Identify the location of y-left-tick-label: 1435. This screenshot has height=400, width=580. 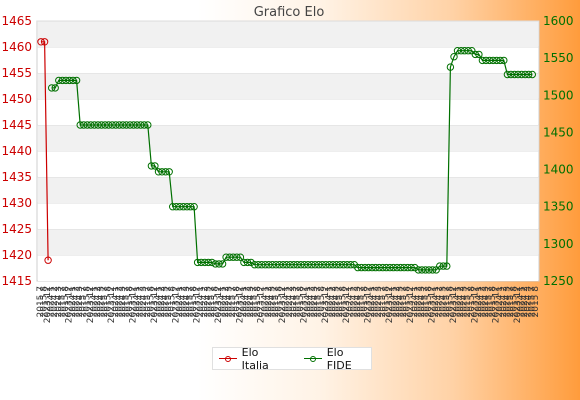
(16, 177).